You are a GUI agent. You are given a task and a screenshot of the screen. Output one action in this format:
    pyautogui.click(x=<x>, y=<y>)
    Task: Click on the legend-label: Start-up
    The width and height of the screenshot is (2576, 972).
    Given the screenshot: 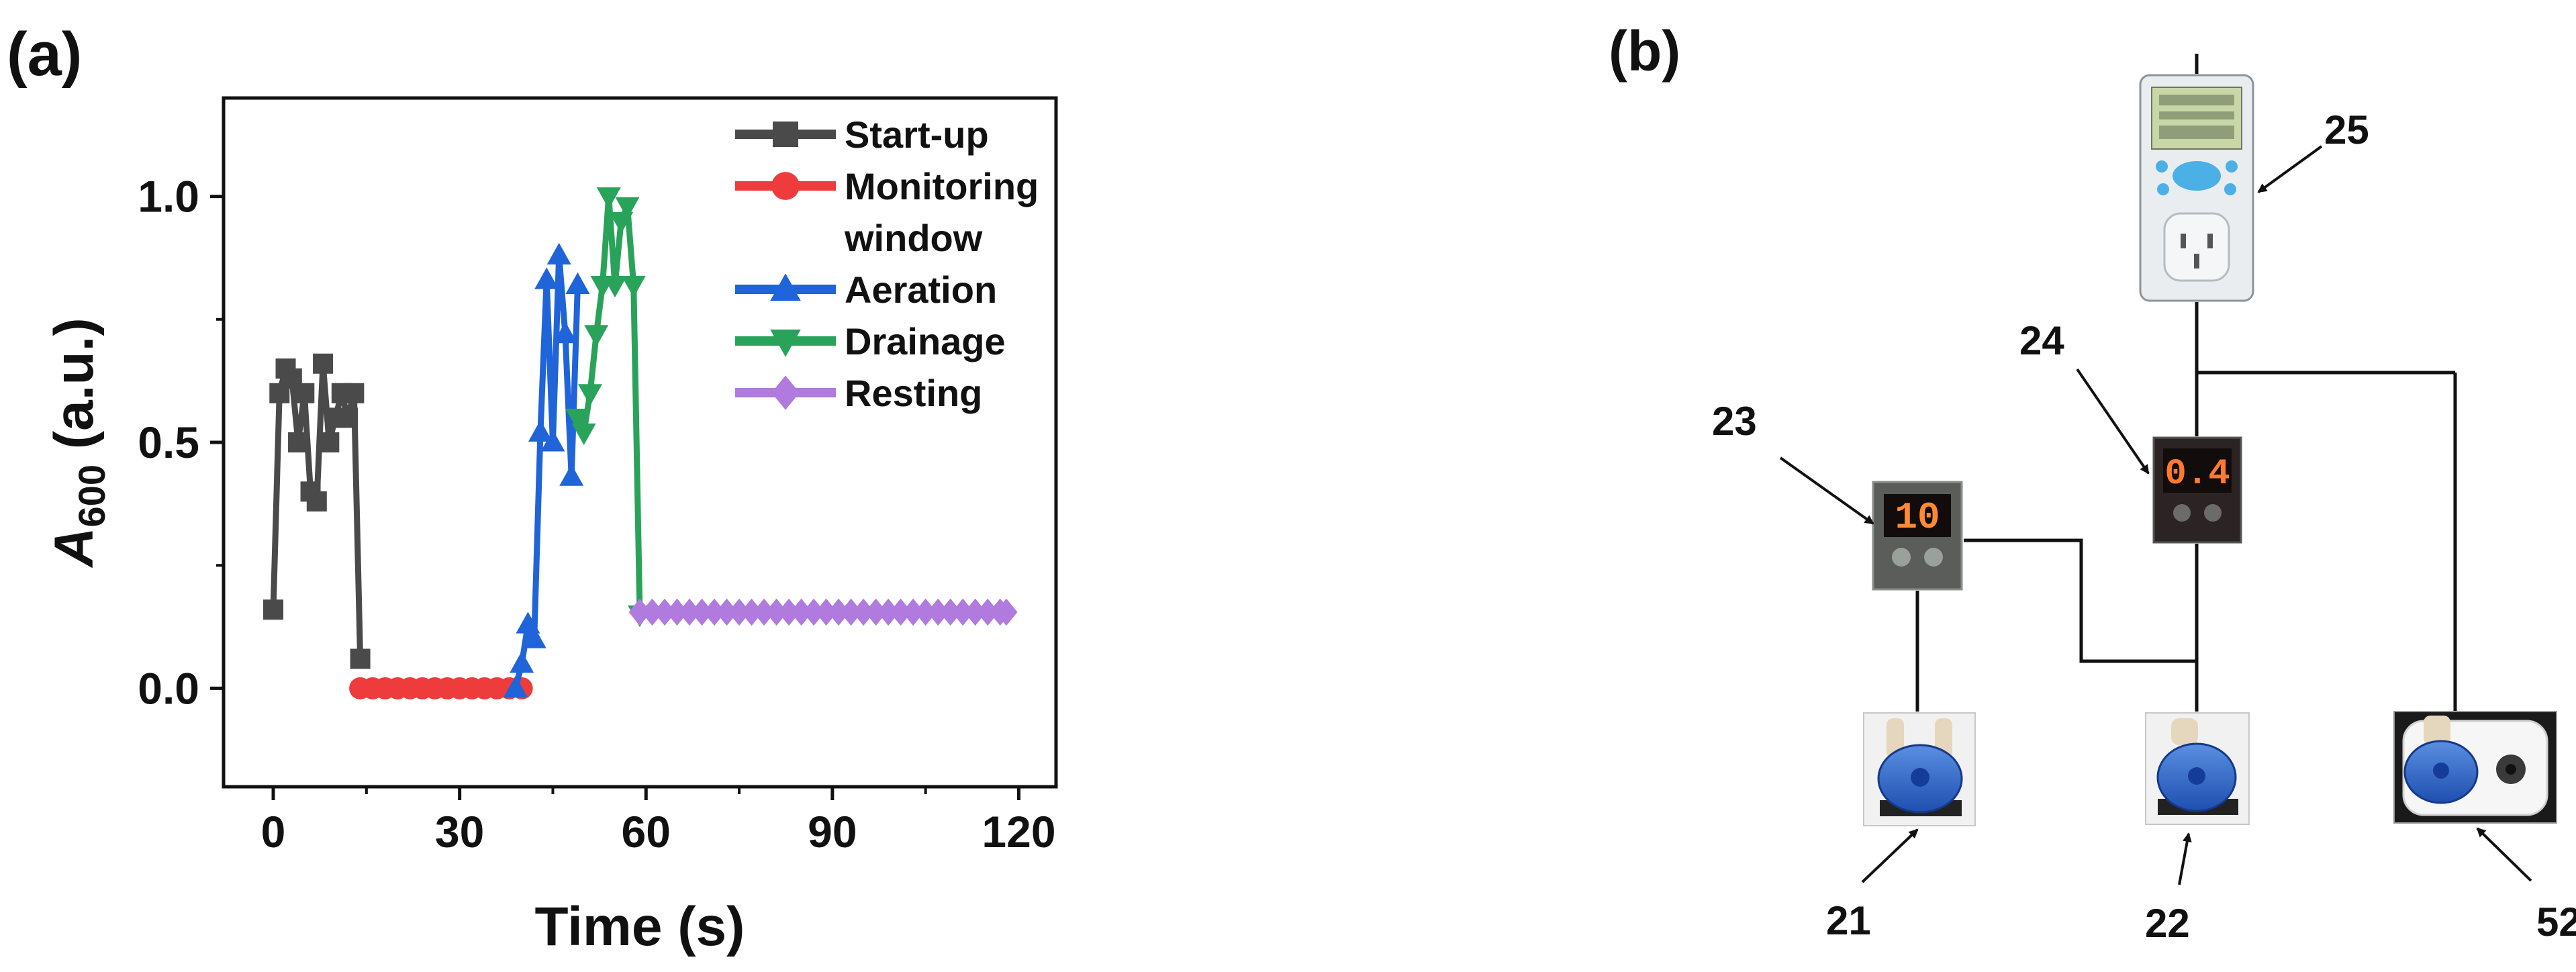 What is the action you would take?
    pyautogui.click(x=917, y=135)
    